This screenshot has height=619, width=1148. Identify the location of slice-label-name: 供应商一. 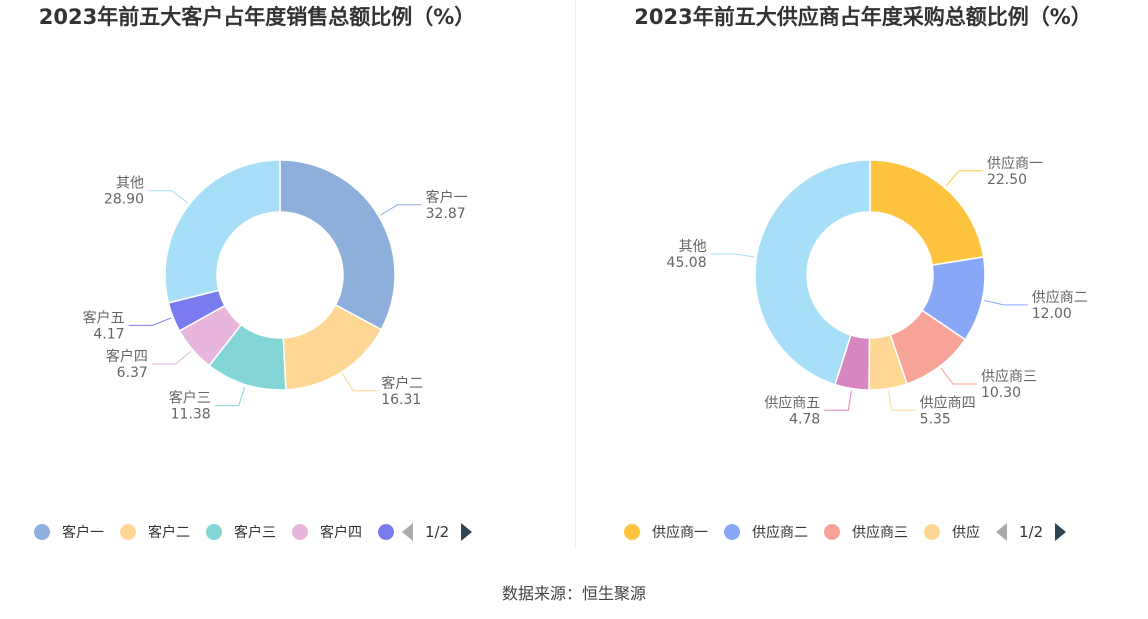
(1015, 163).